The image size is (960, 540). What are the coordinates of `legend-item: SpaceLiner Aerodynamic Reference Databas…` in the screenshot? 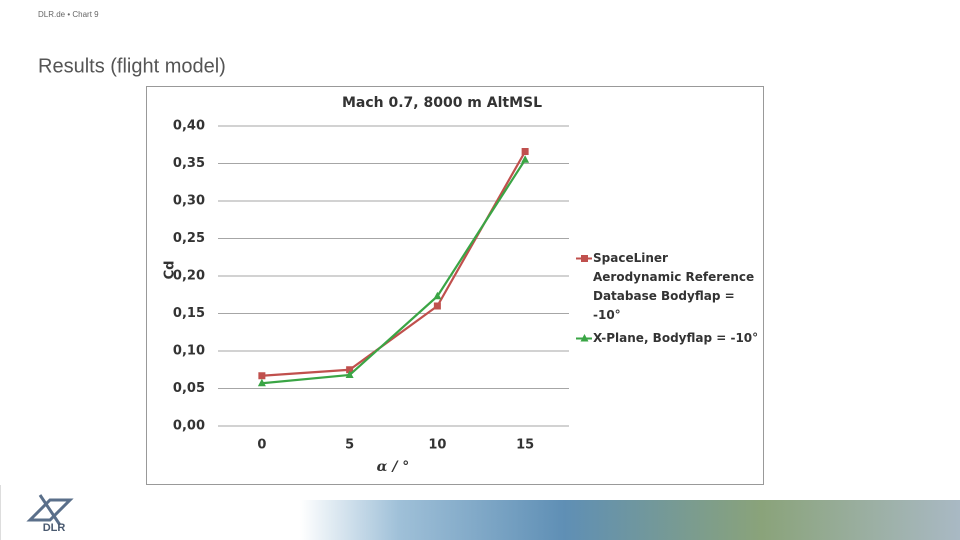 It's located at (667, 287).